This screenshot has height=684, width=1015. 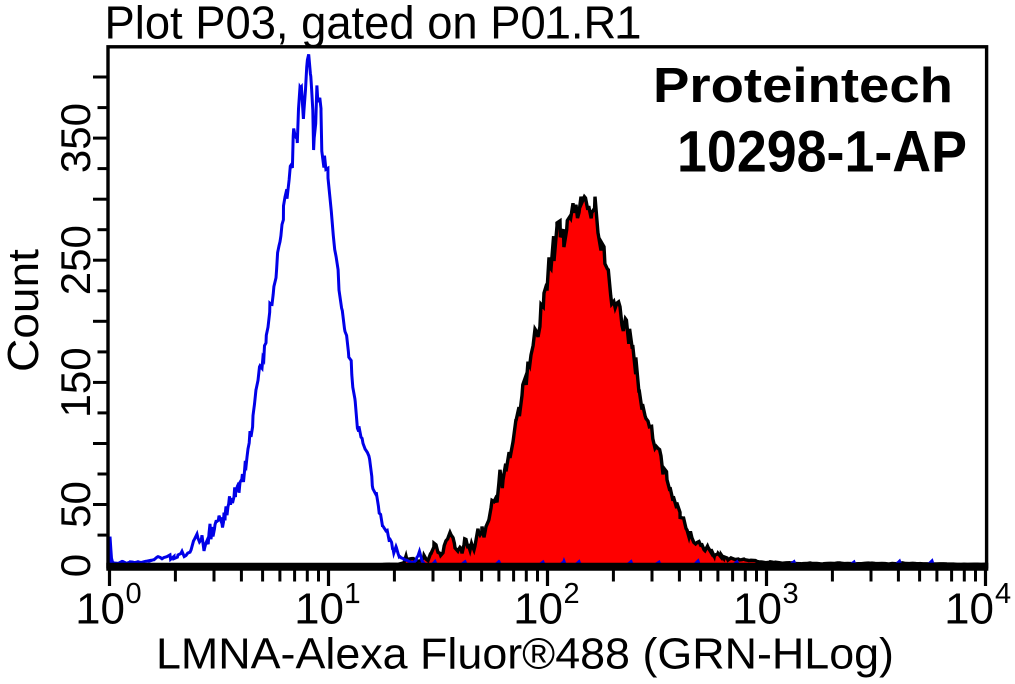 What do you see at coordinates (24, 310) in the screenshot?
I see `svg-text: Count` at bounding box center [24, 310].